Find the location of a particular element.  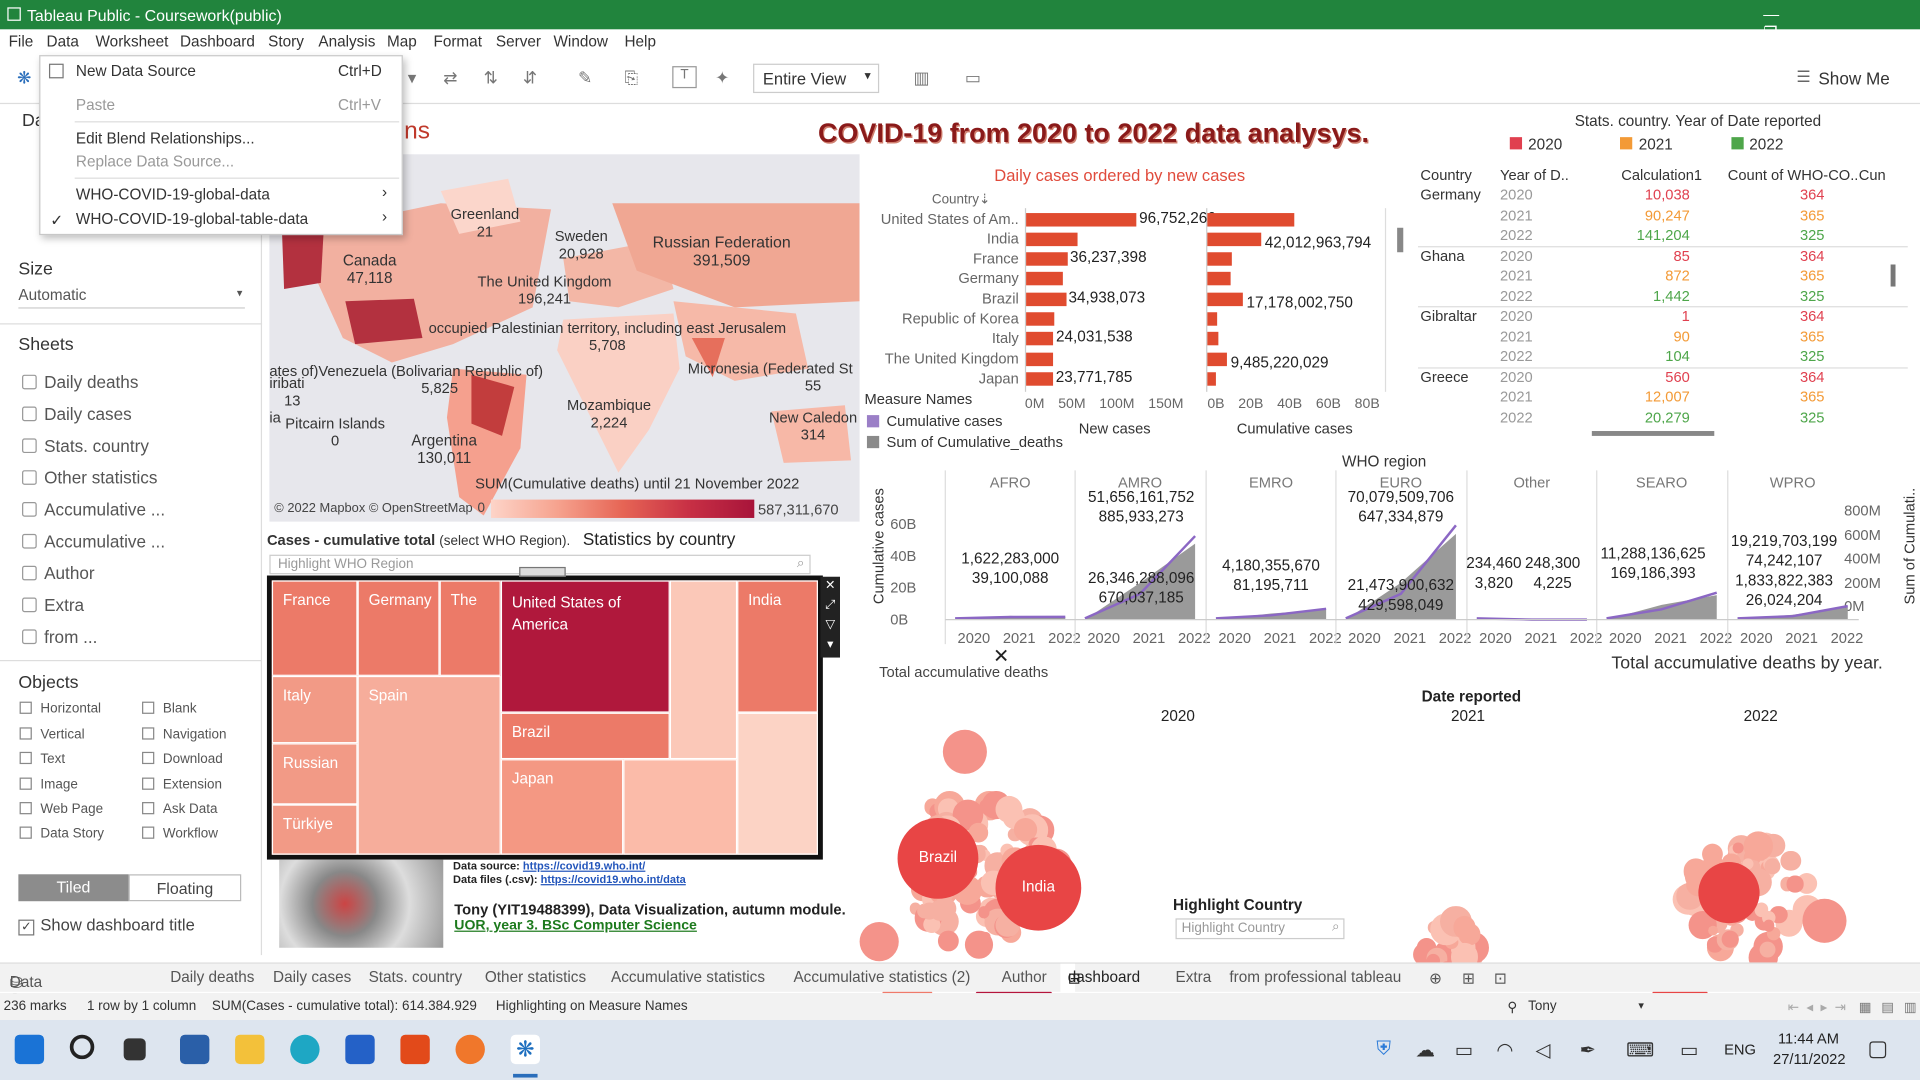

menu-window: Window is located at coordinates (580, 42).